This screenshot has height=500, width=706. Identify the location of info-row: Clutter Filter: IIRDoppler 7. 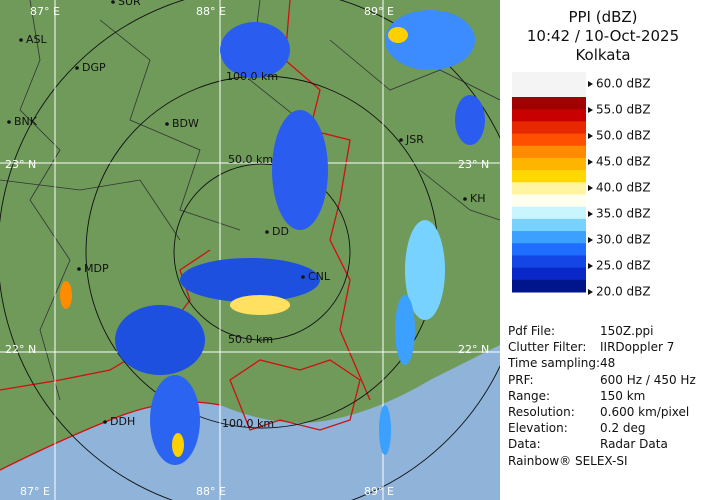
(591, 347).